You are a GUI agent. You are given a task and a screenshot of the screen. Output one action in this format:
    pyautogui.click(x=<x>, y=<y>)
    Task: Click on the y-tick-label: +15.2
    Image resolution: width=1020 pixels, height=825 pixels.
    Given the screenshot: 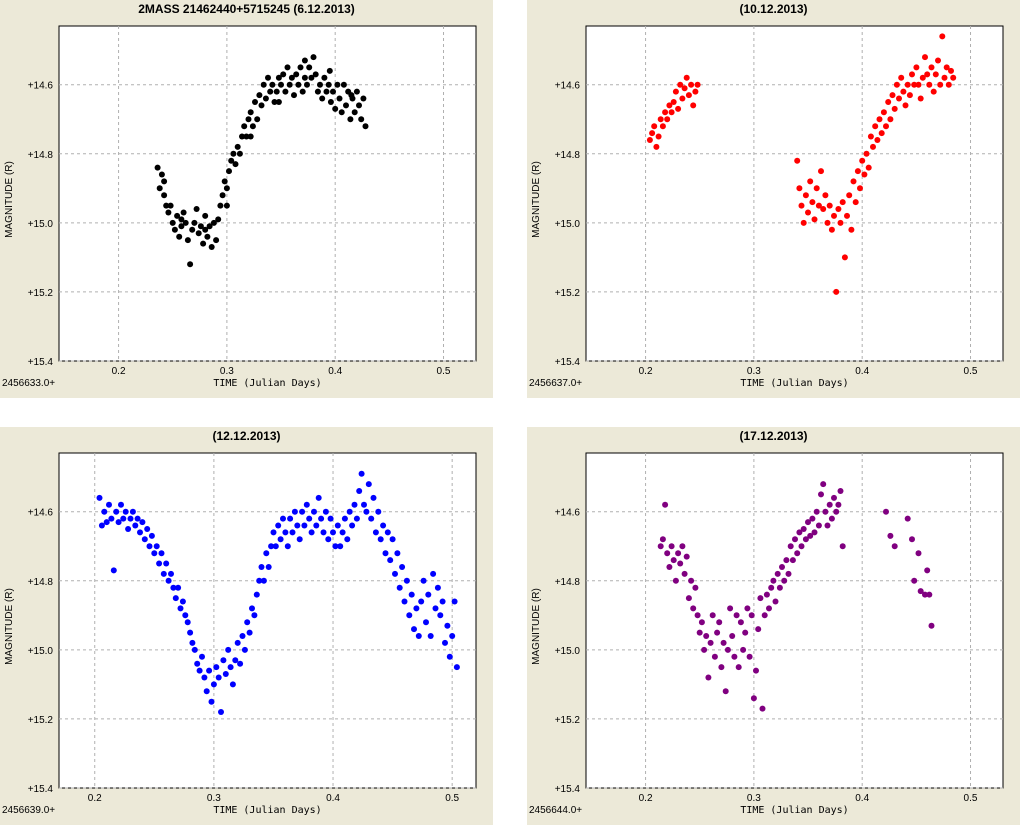 What is the action you would take?
    pyautogui.click(x=41, y=293)
    